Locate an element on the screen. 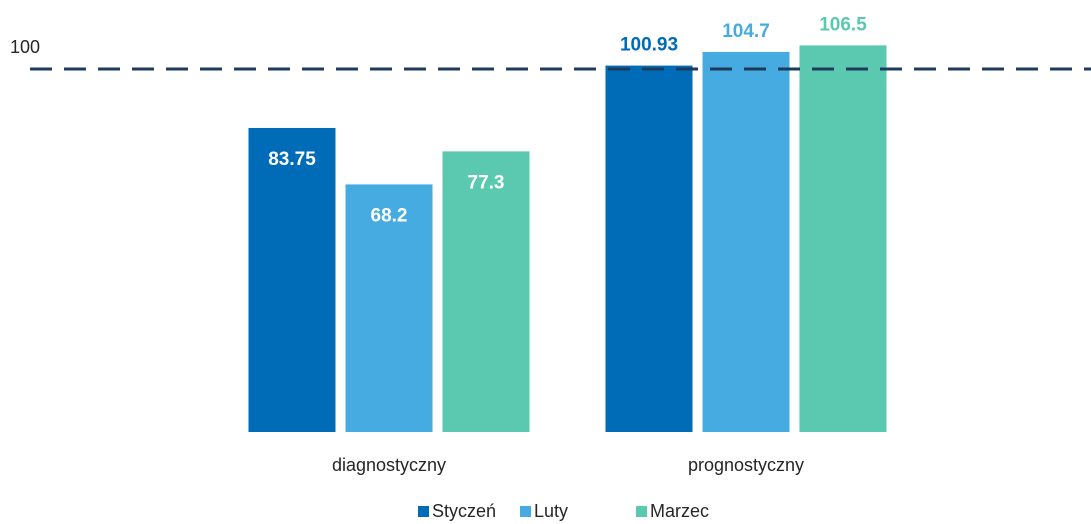 The image size is (1091, 524). value-label: 100.93 is located at coordinates (649, 45).